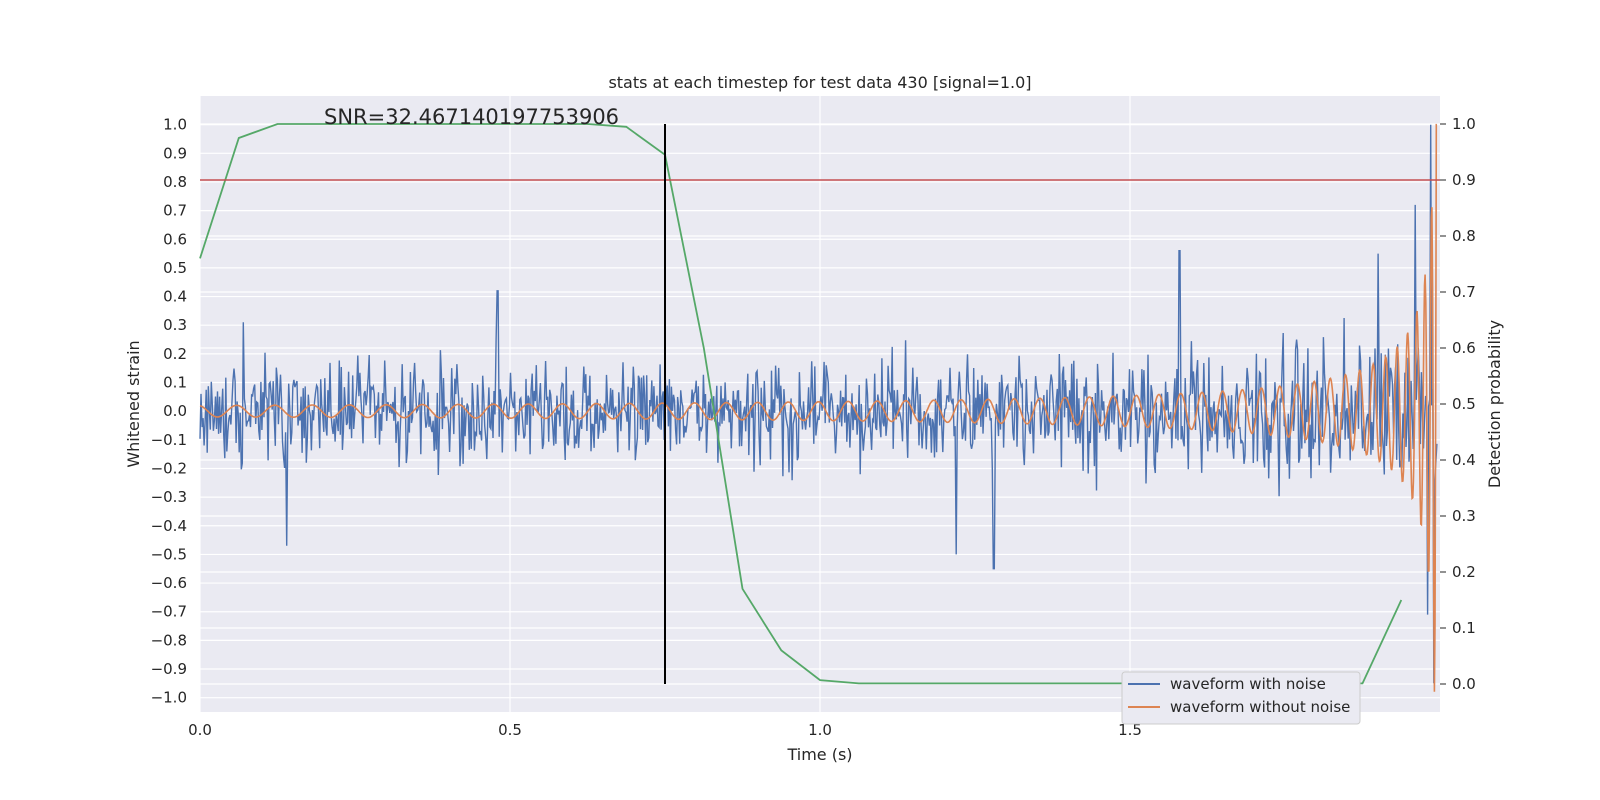  I want to click on y-left-tick-label: −0.6, so click(169, 583).